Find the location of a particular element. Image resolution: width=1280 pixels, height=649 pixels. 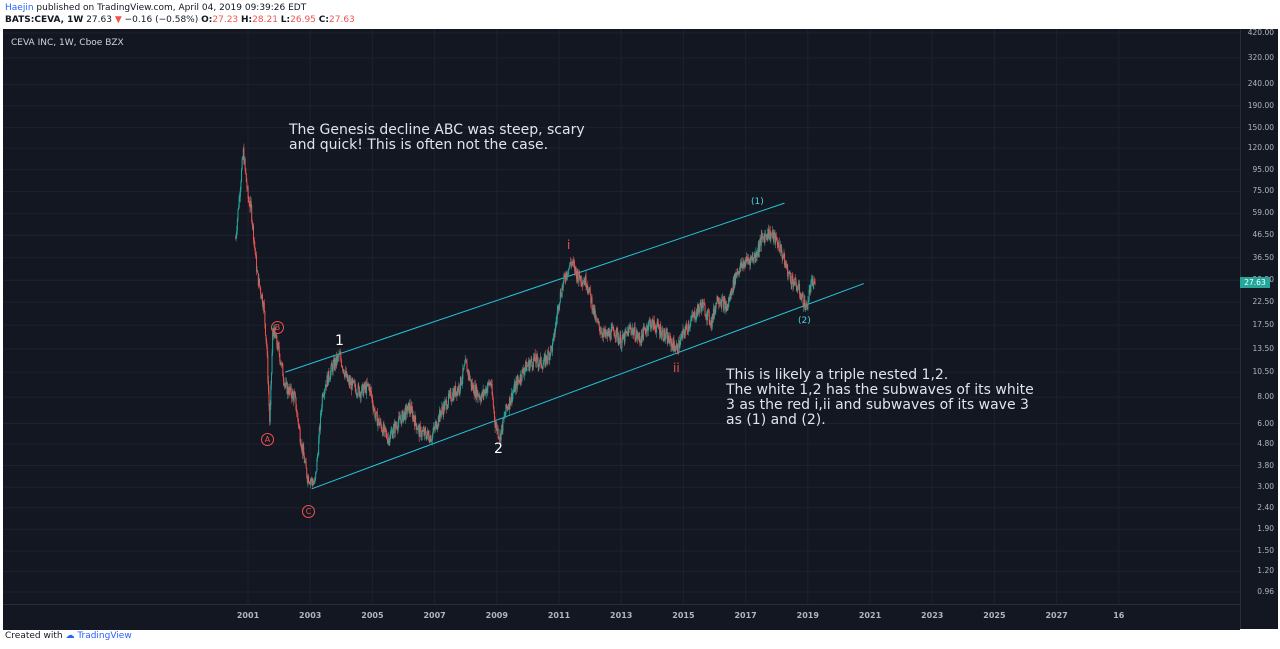

author-link: Haejin is located at coordinates (19, 8).